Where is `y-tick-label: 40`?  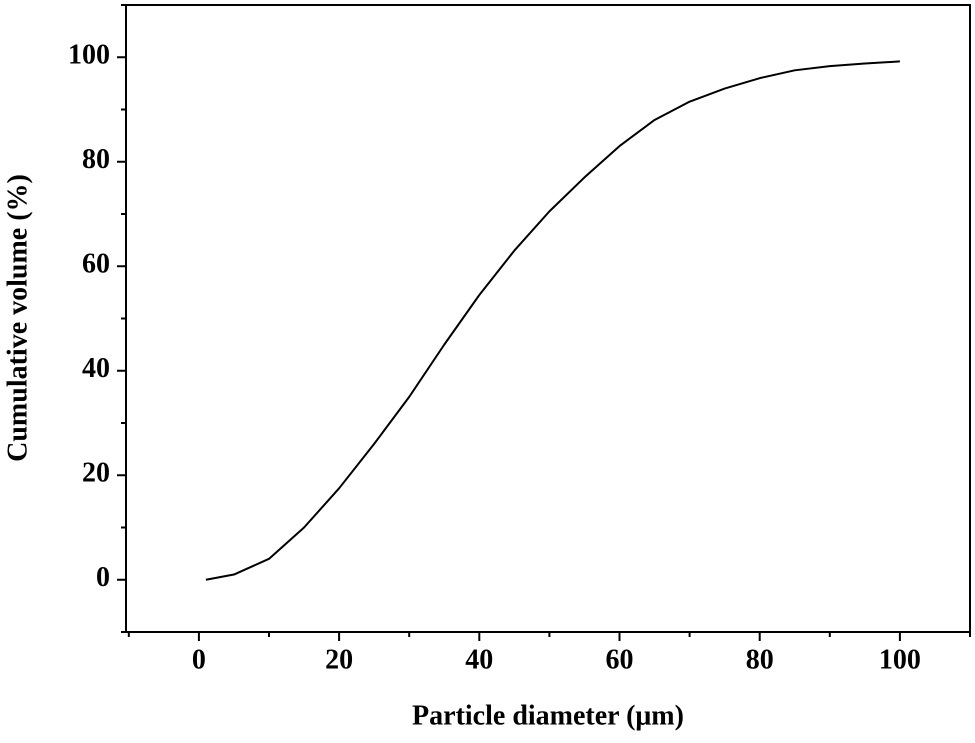 y-tick-label: 40 is located at coordinates (96, 368).